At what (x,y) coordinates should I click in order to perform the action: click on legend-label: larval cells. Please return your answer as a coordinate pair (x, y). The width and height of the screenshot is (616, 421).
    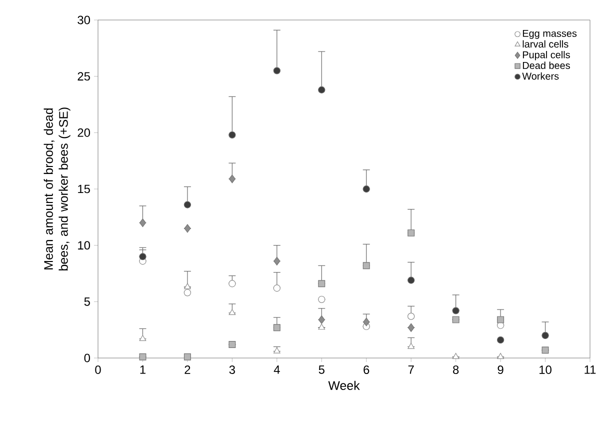
    Looking at the image, I should click on (545, 44).